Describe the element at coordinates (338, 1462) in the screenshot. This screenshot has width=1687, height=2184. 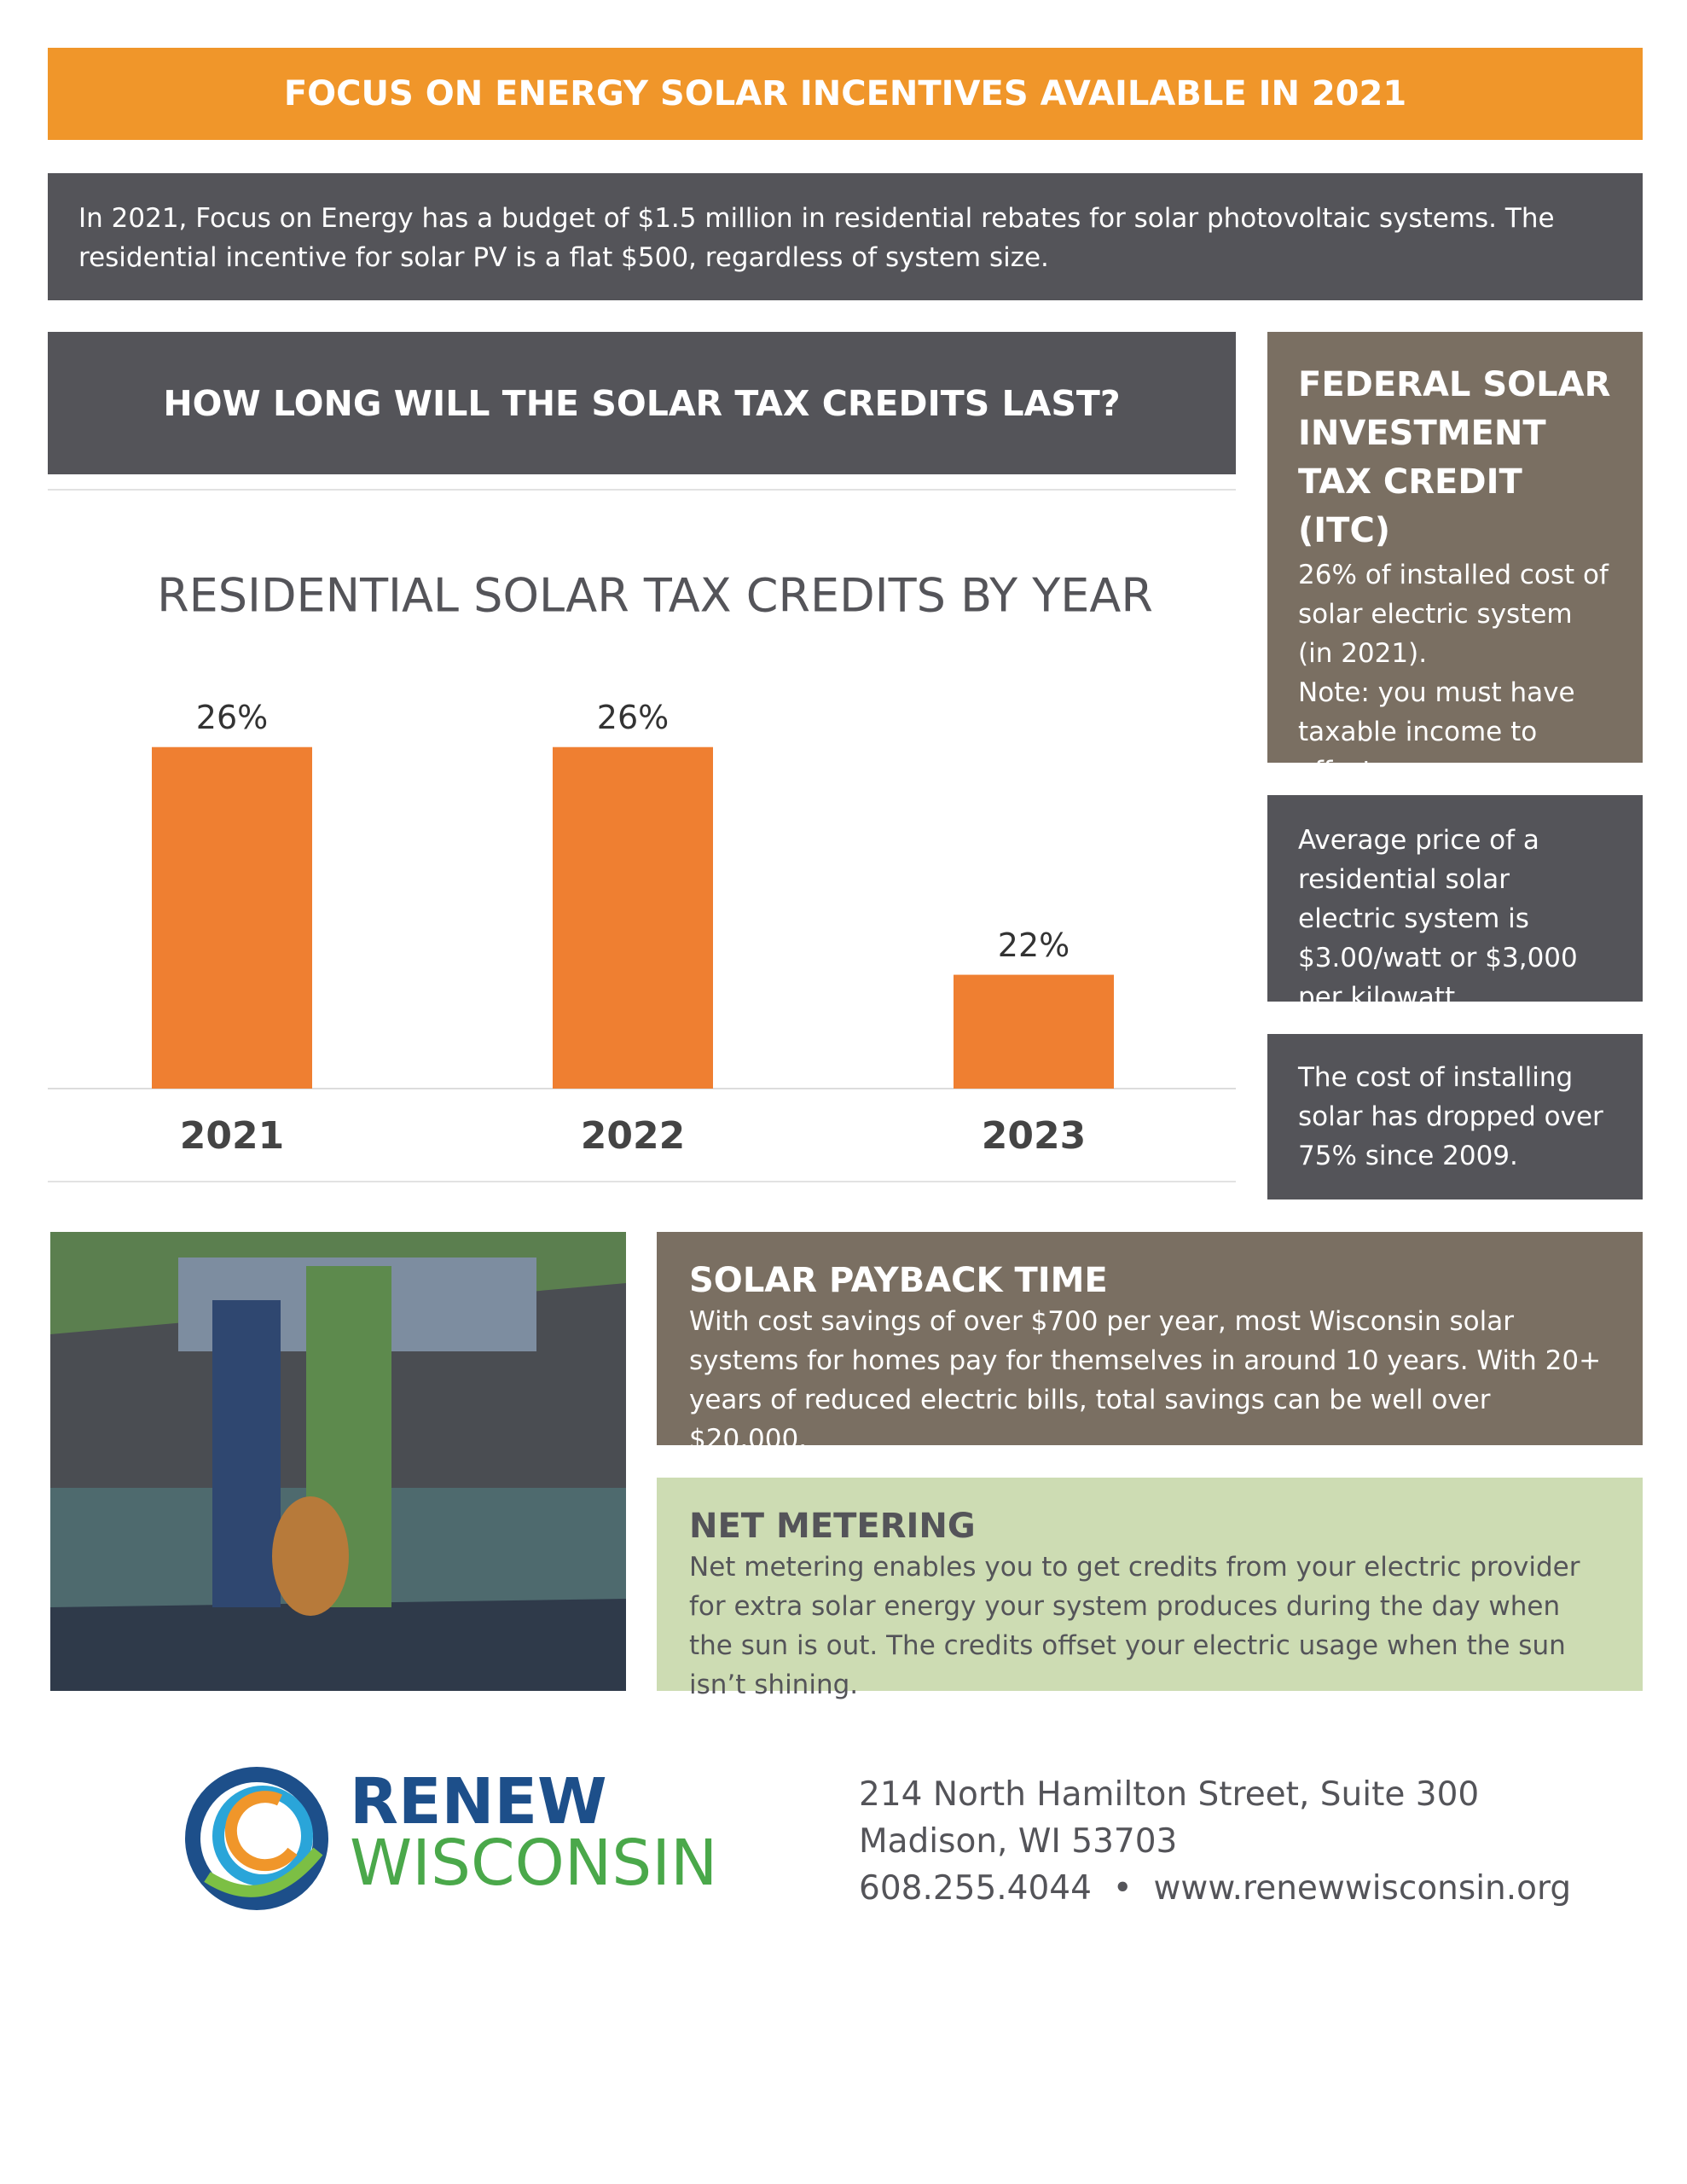
I see `photo` at that location.